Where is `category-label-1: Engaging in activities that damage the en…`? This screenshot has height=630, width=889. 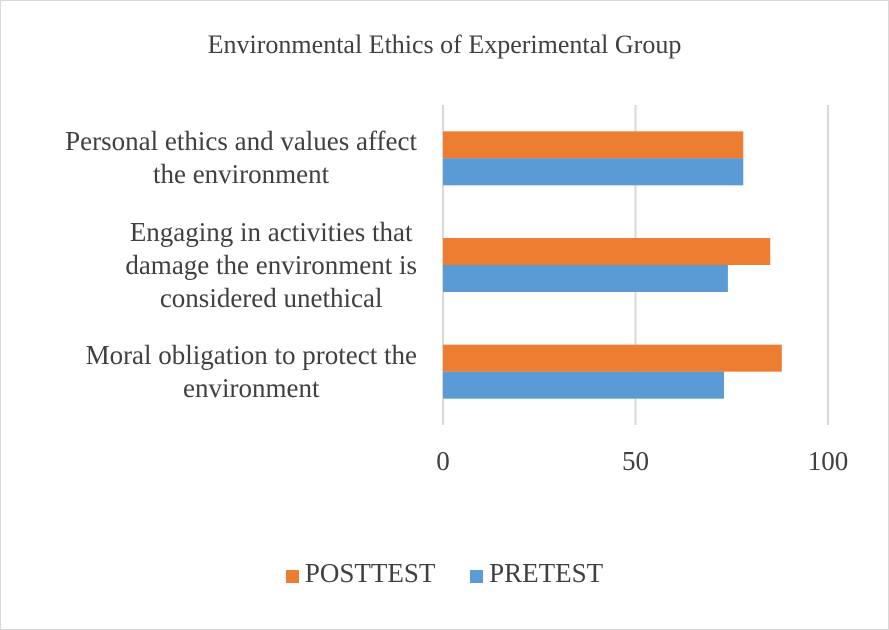
category-label-1: Engaging in activities that damage the en… is located at coordinates (271, 265).